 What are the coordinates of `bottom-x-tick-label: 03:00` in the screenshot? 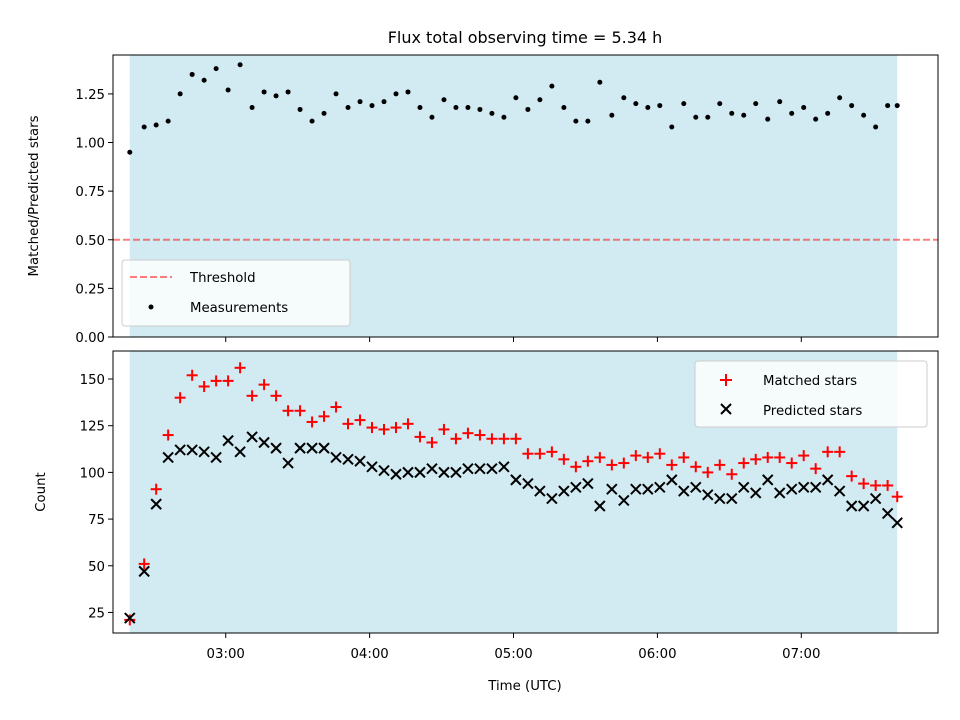 It's located at (226, 654).